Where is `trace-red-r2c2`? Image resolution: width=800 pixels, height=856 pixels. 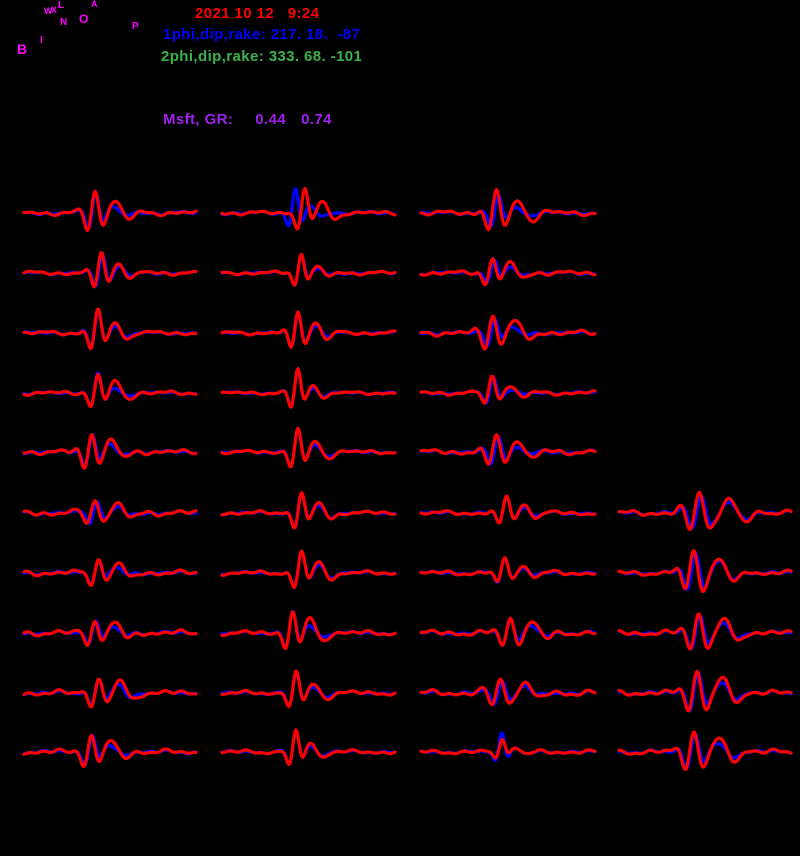
trace-red-r2c2 is located at coordinates (308, 269).